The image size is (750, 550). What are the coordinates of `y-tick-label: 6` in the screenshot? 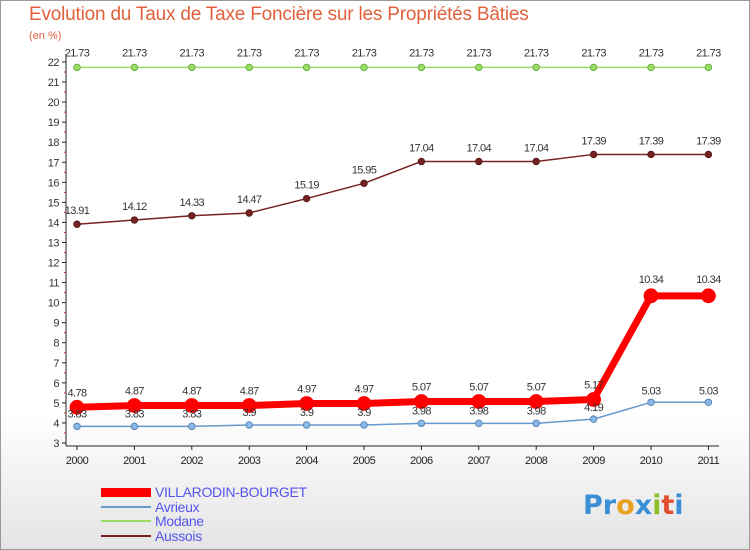 It's located at (56, 384).